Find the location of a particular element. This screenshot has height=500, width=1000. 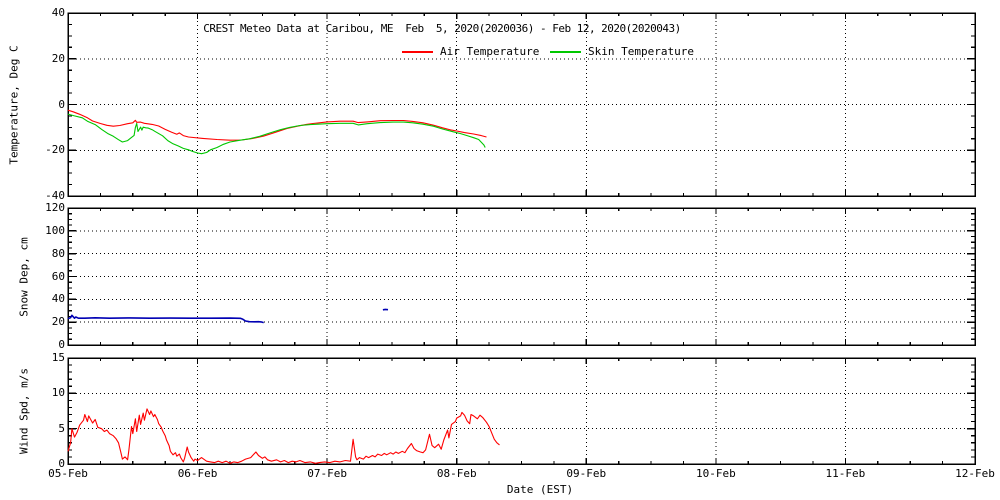

y-tick-label: 10 is located at coordinates (58, 393).